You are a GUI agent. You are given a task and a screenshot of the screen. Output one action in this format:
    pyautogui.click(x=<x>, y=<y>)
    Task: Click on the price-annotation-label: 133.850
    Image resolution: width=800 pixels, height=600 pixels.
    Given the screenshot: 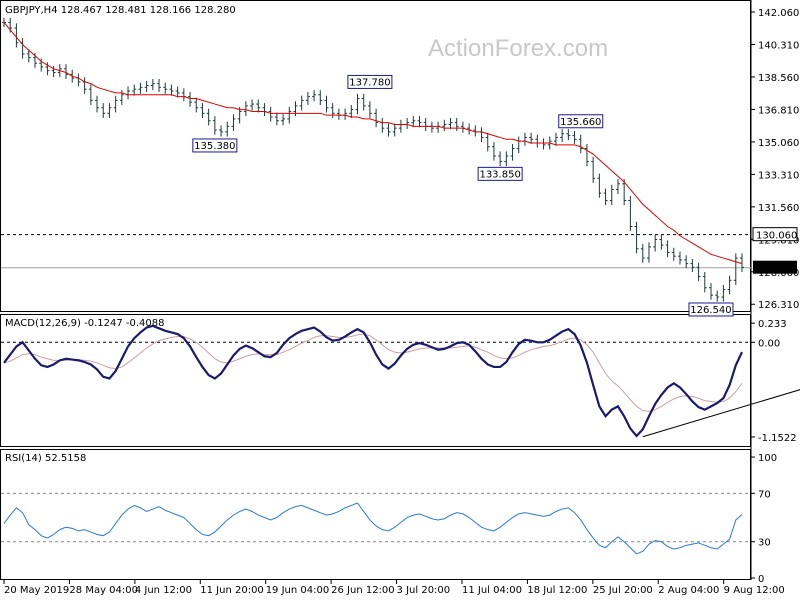 What is the action you would take?
    pyautogui.click(x=499, y=174)
    